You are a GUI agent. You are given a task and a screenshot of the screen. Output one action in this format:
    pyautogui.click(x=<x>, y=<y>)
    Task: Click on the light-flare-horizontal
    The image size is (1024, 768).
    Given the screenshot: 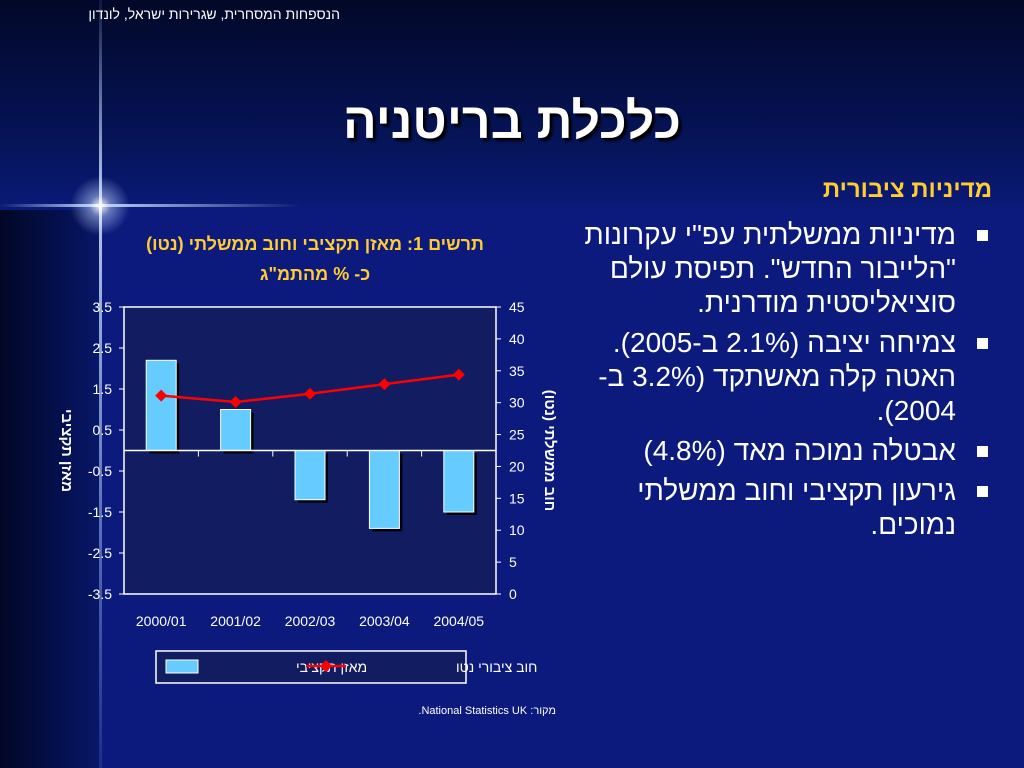 What is the action you would take?
    pyautogui.click(x=150, y=205)
    